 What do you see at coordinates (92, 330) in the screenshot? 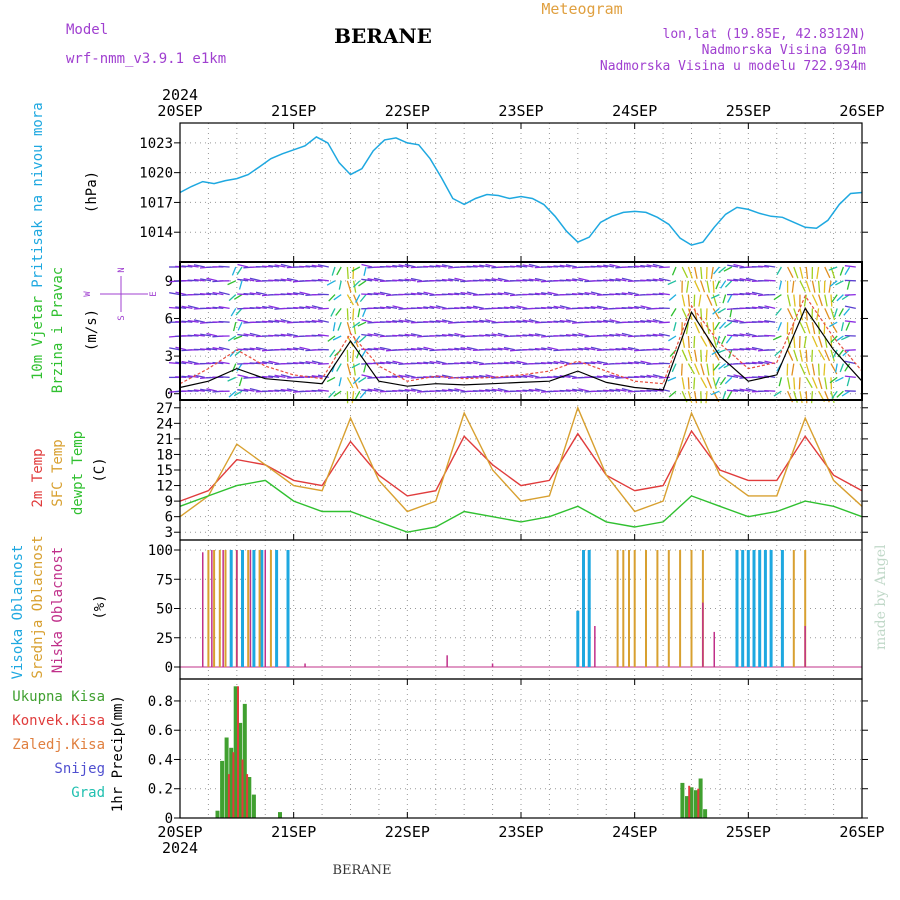
I see `wind-unit: (m/s)` at bounding box center [92, 330].